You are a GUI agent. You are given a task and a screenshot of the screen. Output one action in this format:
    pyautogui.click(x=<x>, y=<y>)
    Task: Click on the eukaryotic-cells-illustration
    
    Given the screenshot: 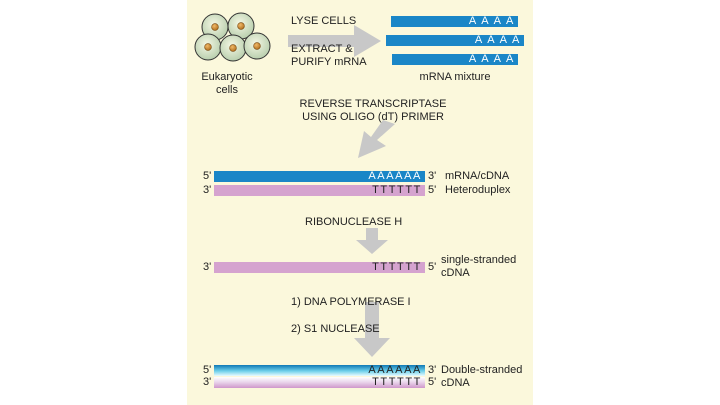 What is the action you would take?
    pyautogui.click(x=232, y=37)
    